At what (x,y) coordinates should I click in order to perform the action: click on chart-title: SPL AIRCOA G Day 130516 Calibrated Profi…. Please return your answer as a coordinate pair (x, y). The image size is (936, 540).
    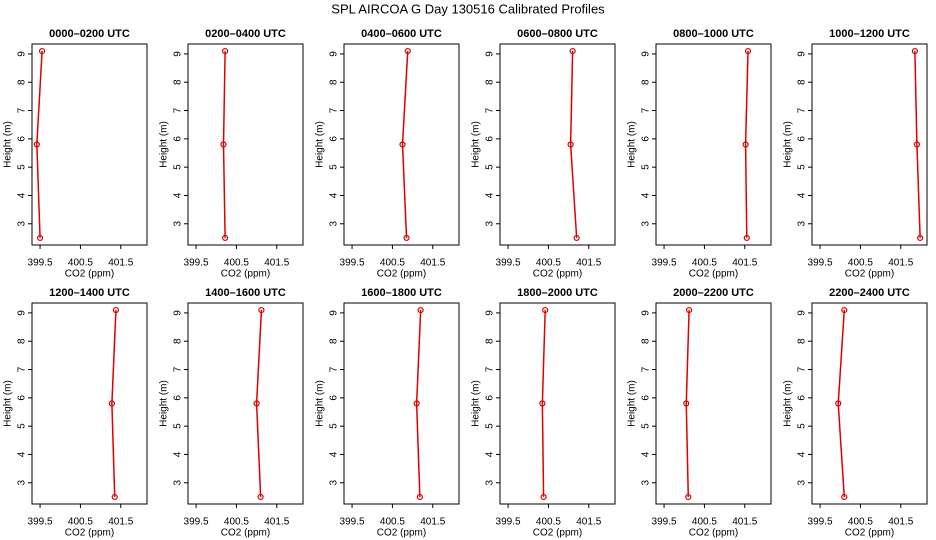
    Looking at the image, I should click on (468, 8).